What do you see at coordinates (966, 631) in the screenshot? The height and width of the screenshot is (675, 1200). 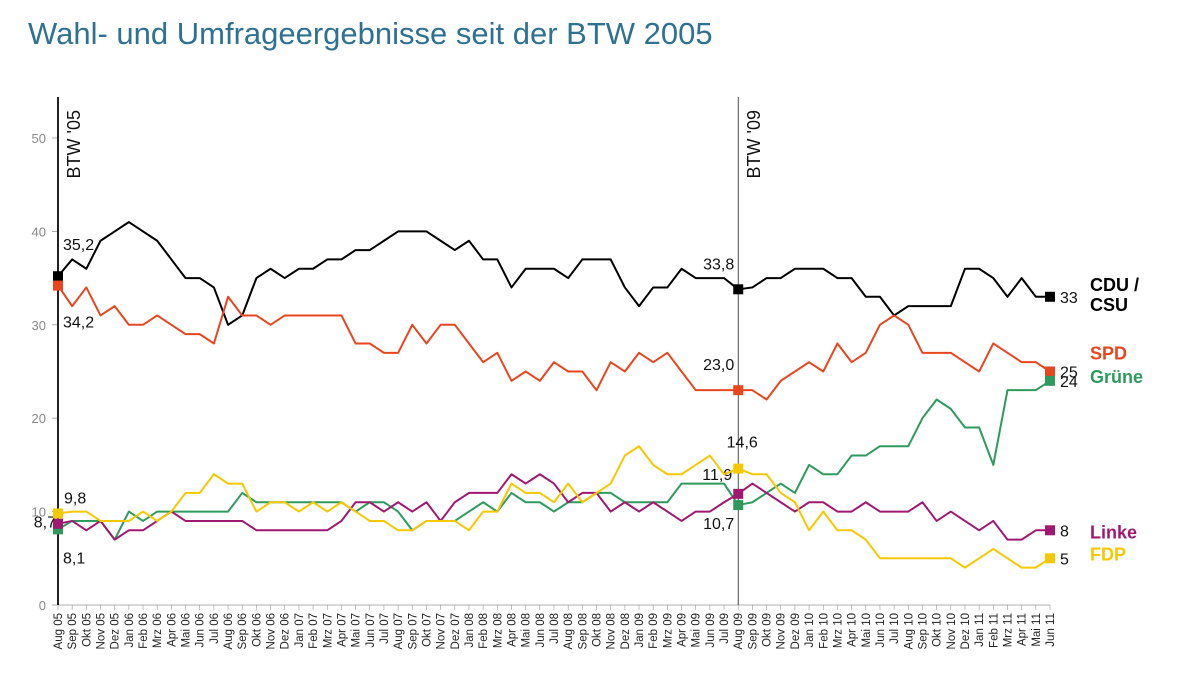 I see `x-tick-label: Dez 10` at bounding box center [966, 631].